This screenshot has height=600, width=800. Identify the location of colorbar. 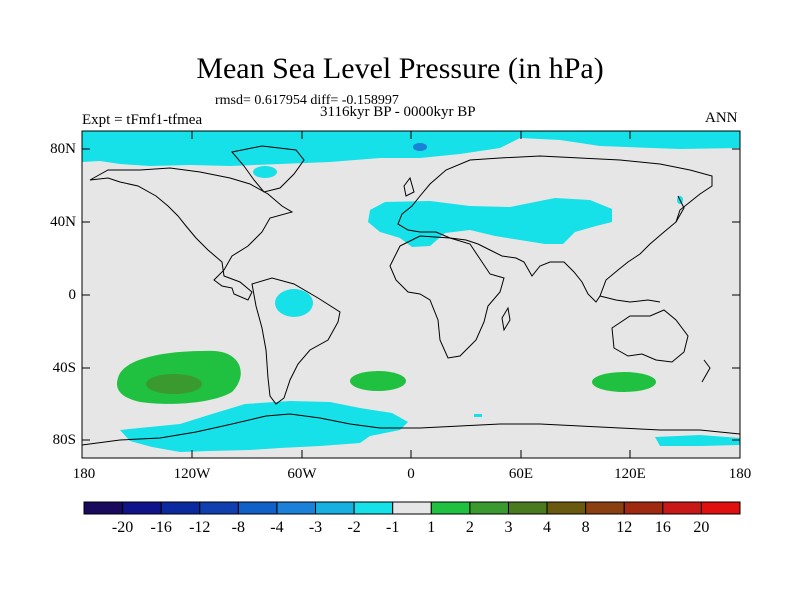
(412, 508).